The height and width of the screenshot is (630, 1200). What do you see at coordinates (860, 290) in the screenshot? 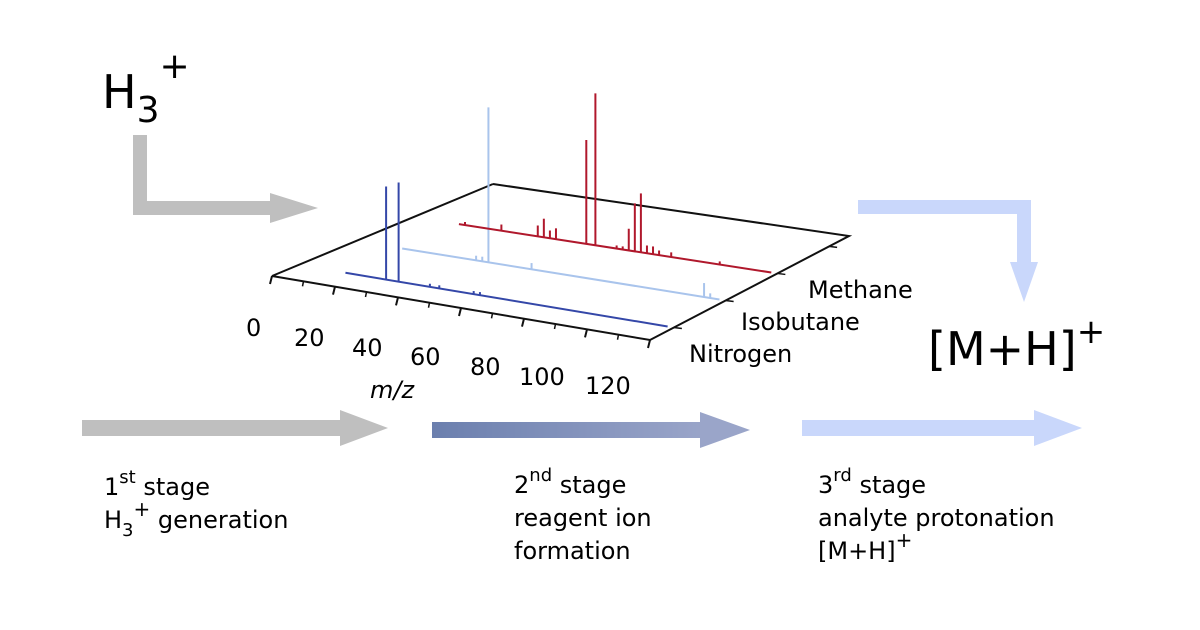
I see `series-label-methane: Methane` at bounding box center [860, 290].